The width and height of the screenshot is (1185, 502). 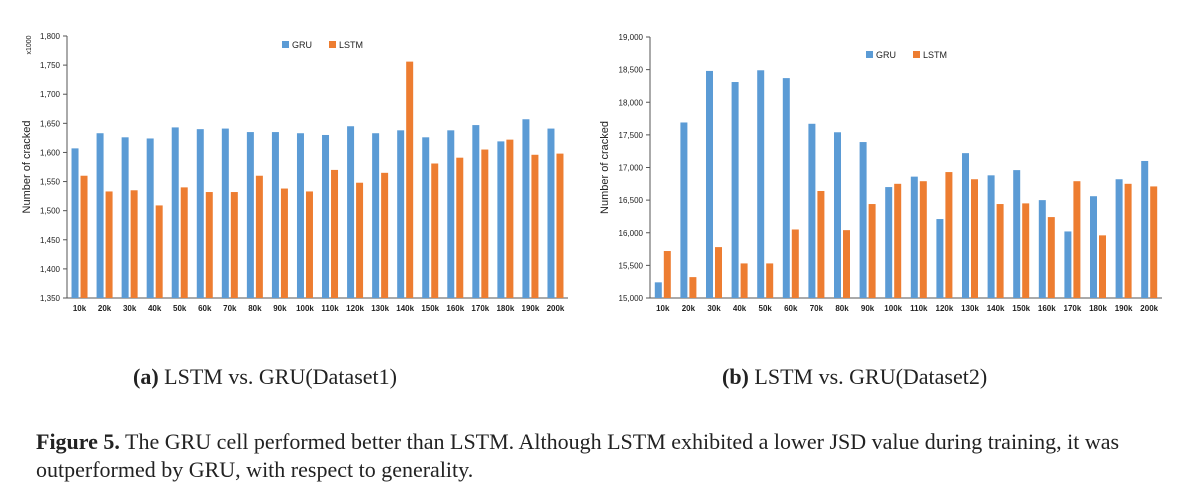 I want to click on x-tick-label: 150k, so click(x=1021, y=308).